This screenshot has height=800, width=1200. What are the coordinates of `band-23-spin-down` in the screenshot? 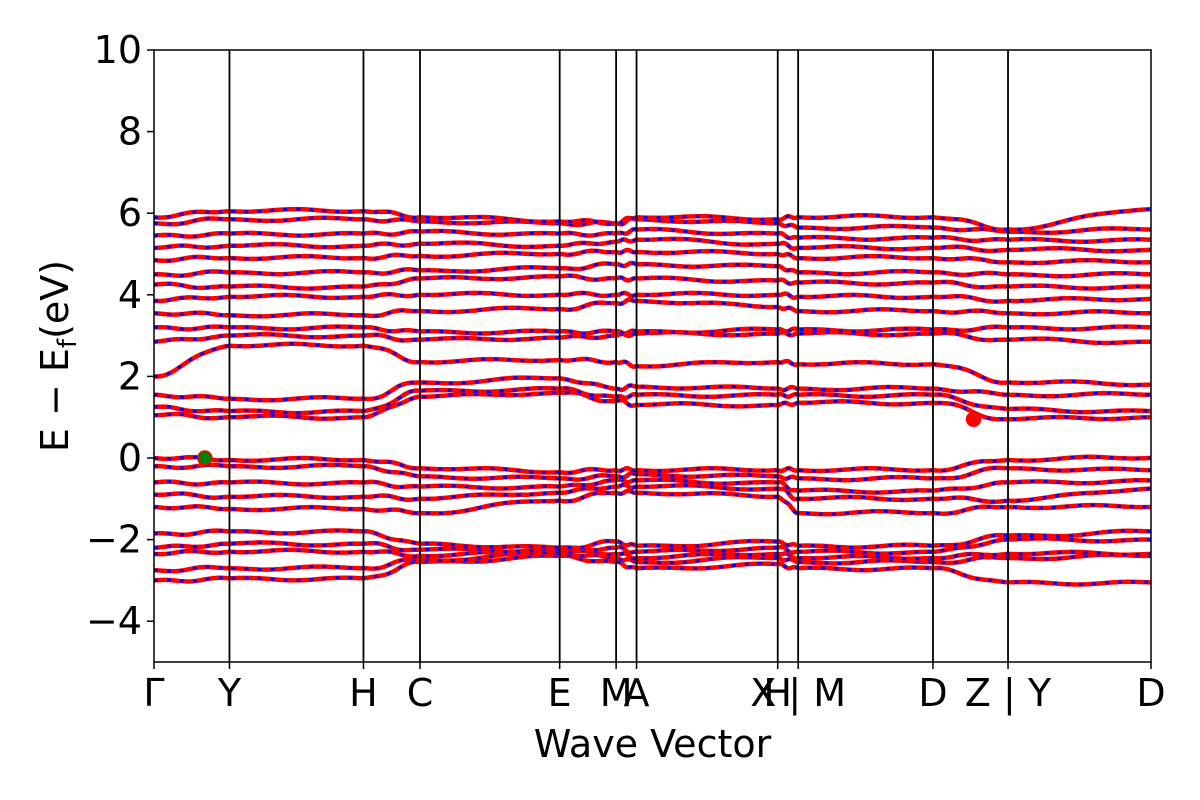 It's located at (652, 235).